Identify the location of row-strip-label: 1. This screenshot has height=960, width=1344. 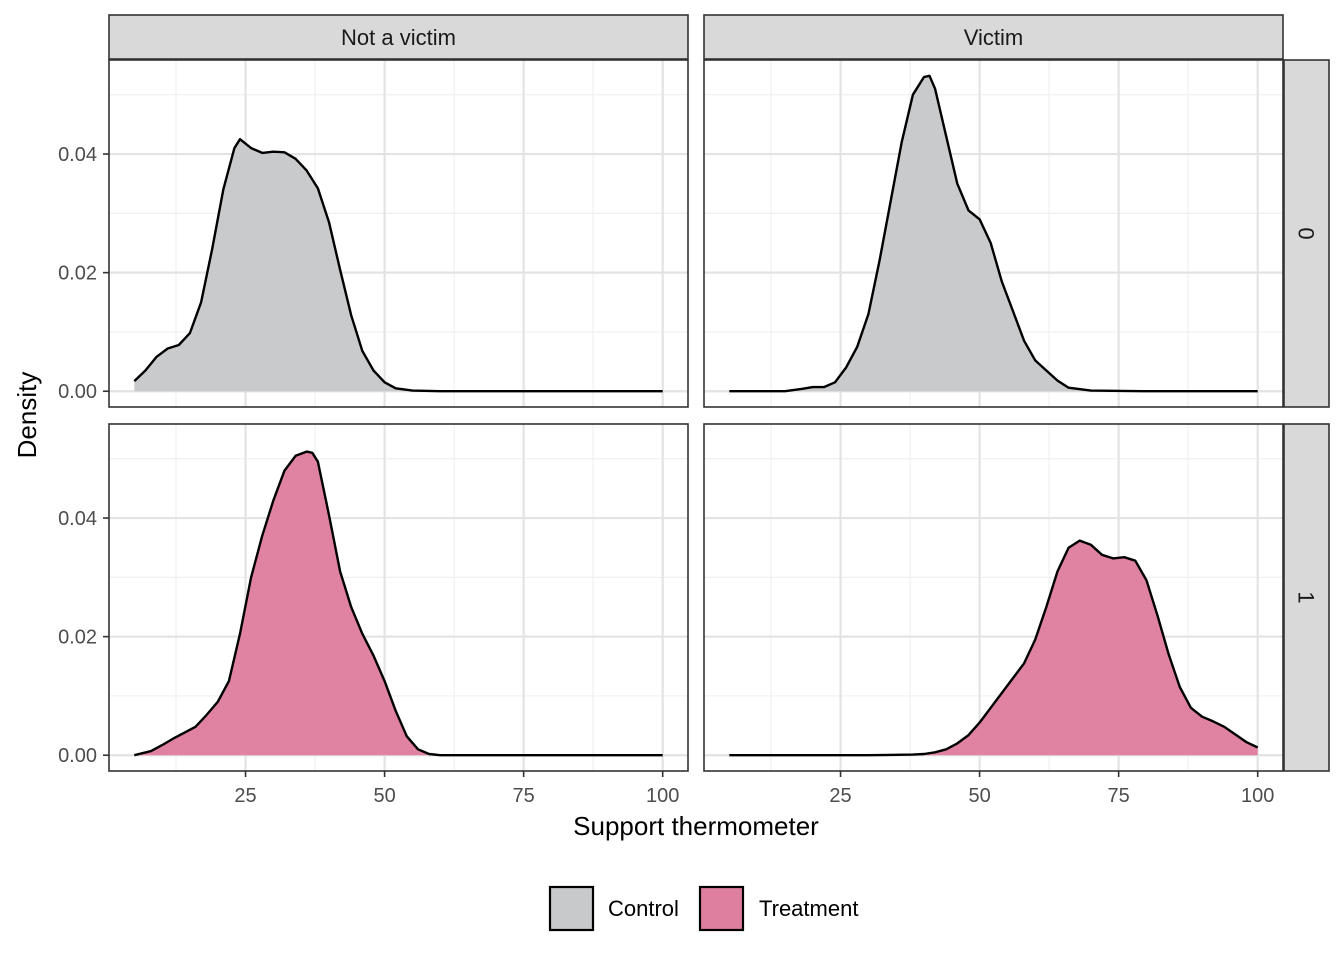
(1306, 597).